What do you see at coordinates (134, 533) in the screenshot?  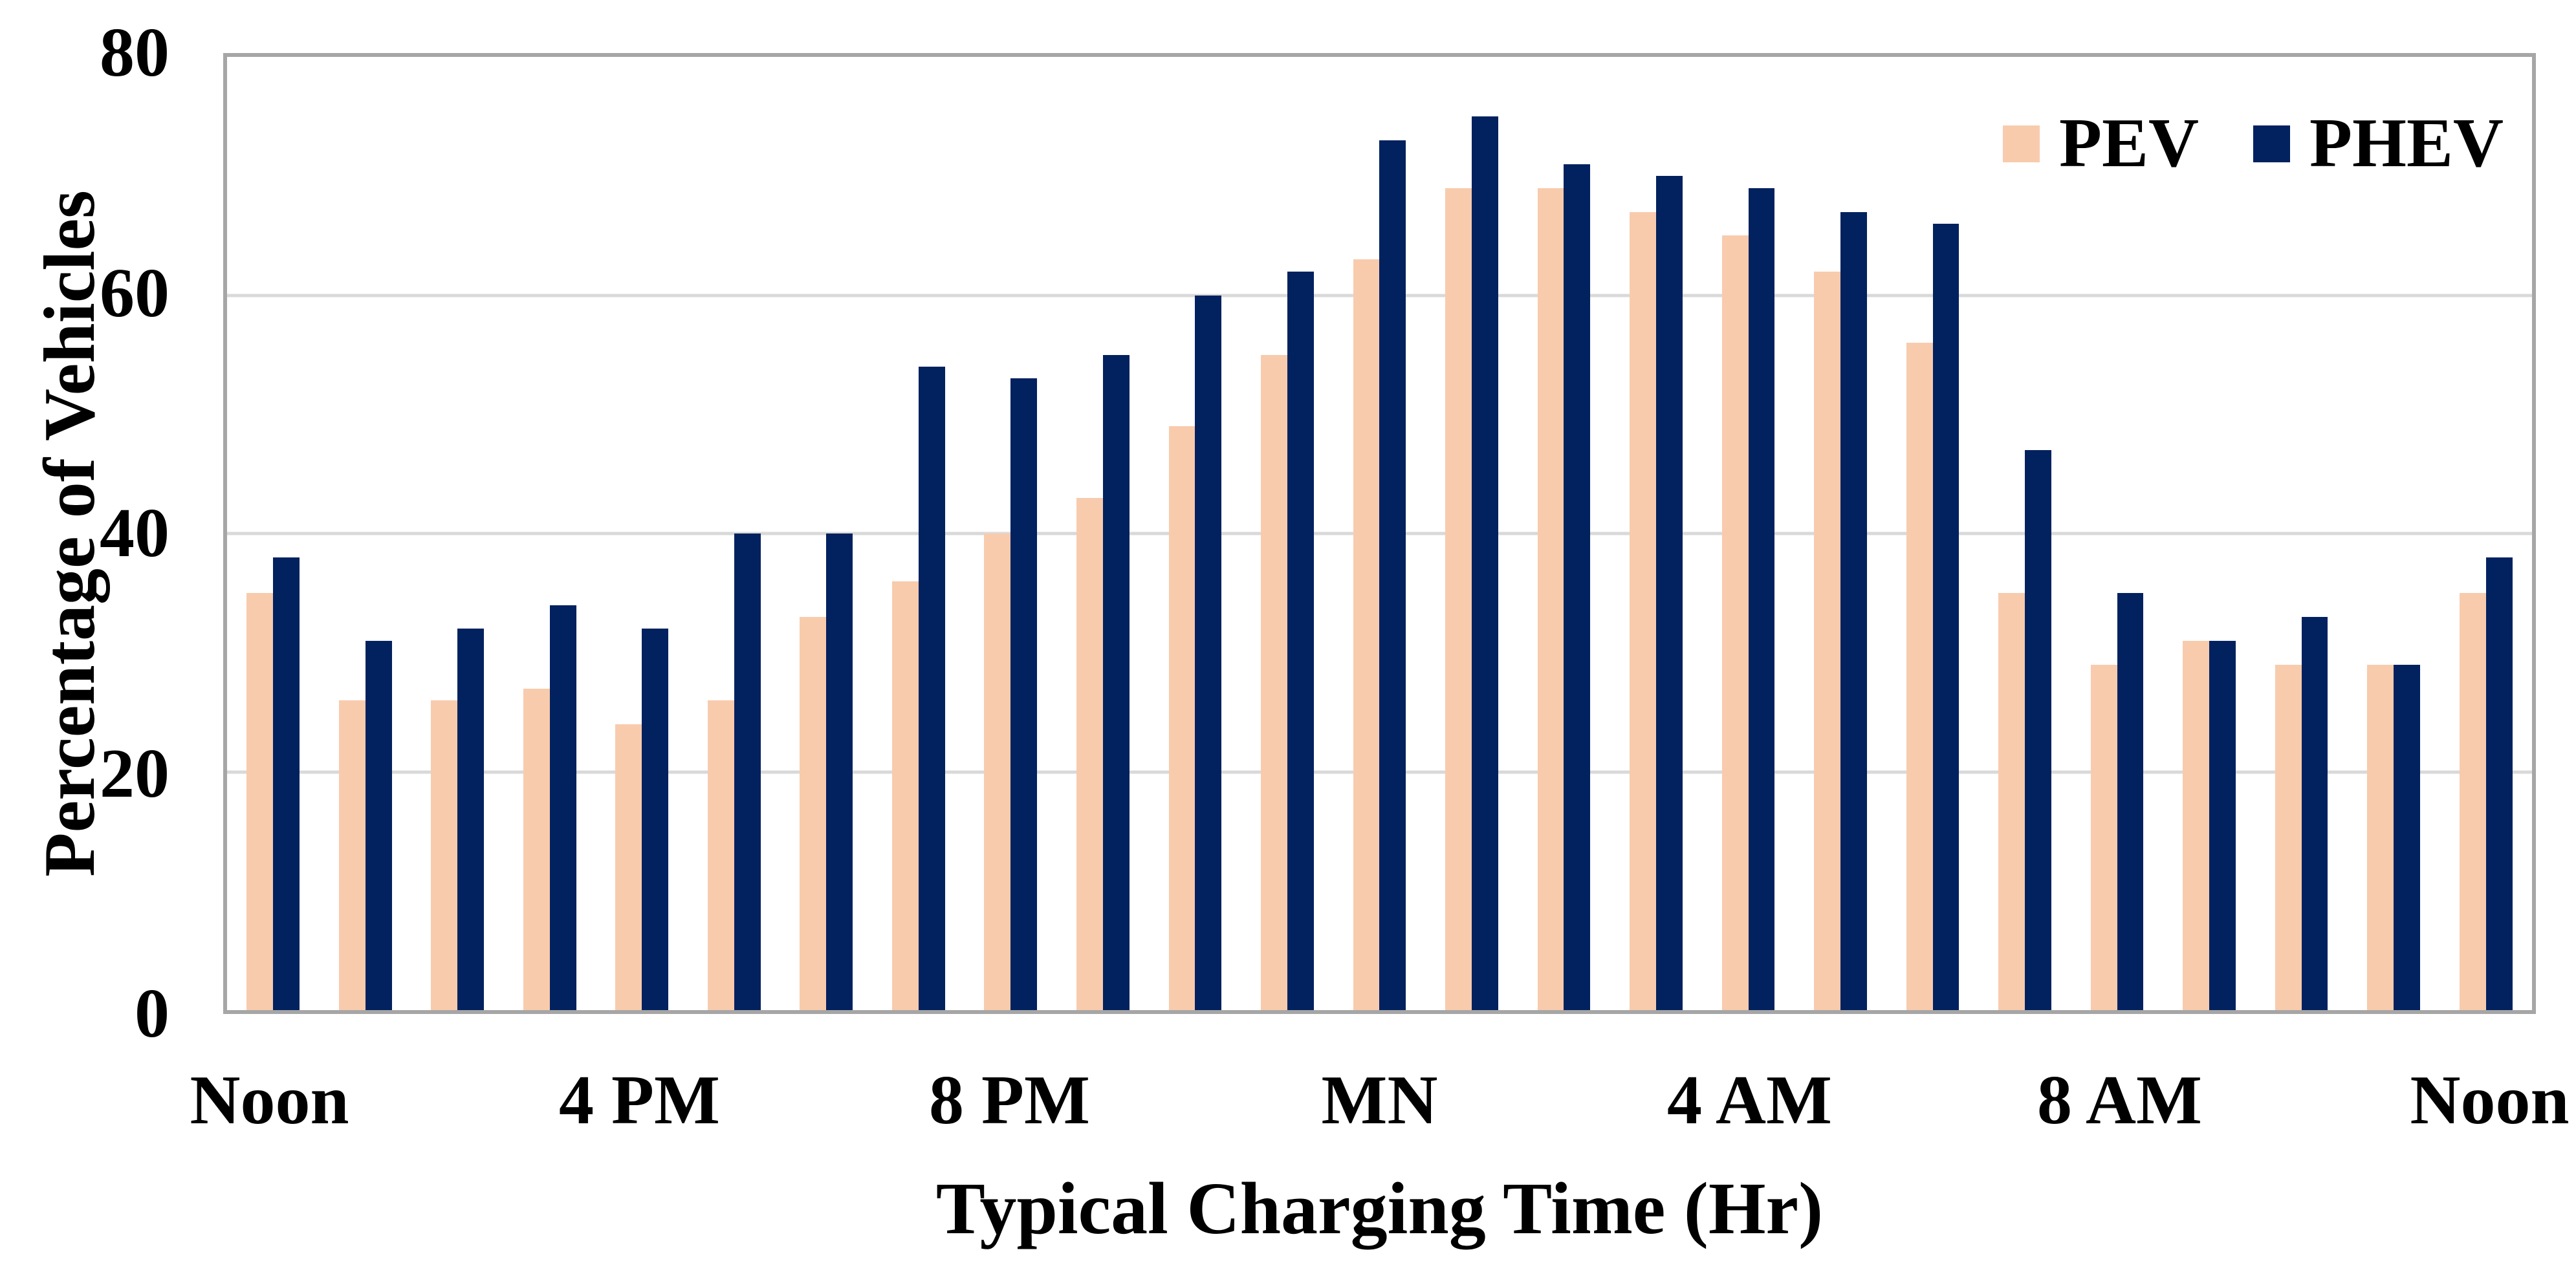 I see `y-tick-label: 40` at bounding box center [134, 533].